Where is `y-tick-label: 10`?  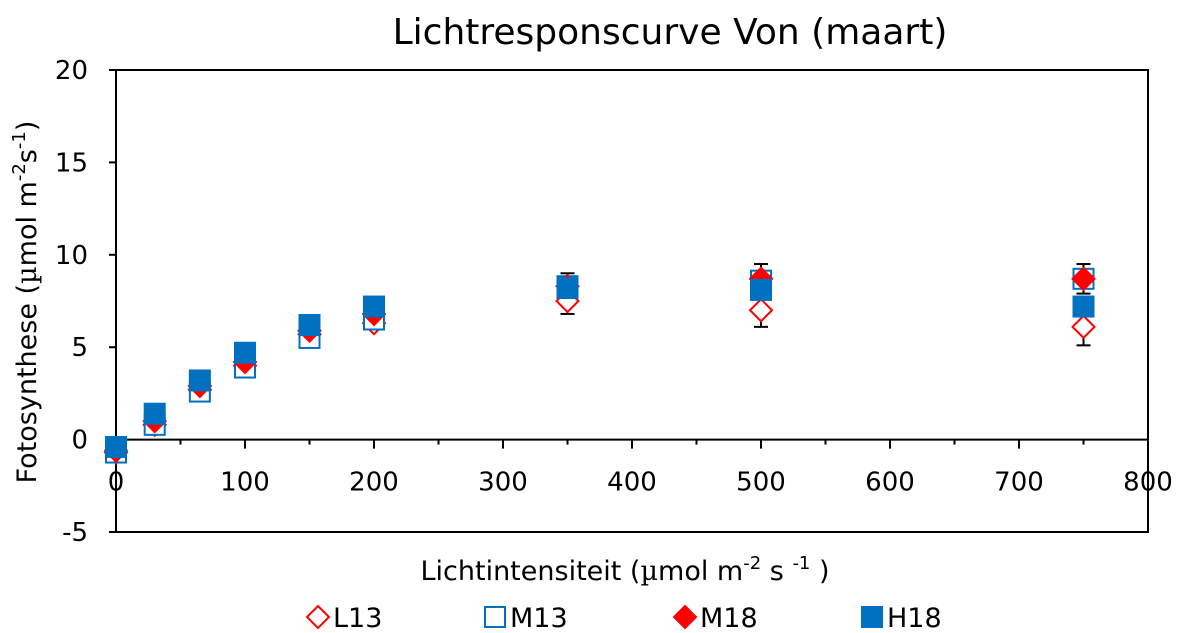
y-tick-label: 10 is located at coordinates (71, 256).